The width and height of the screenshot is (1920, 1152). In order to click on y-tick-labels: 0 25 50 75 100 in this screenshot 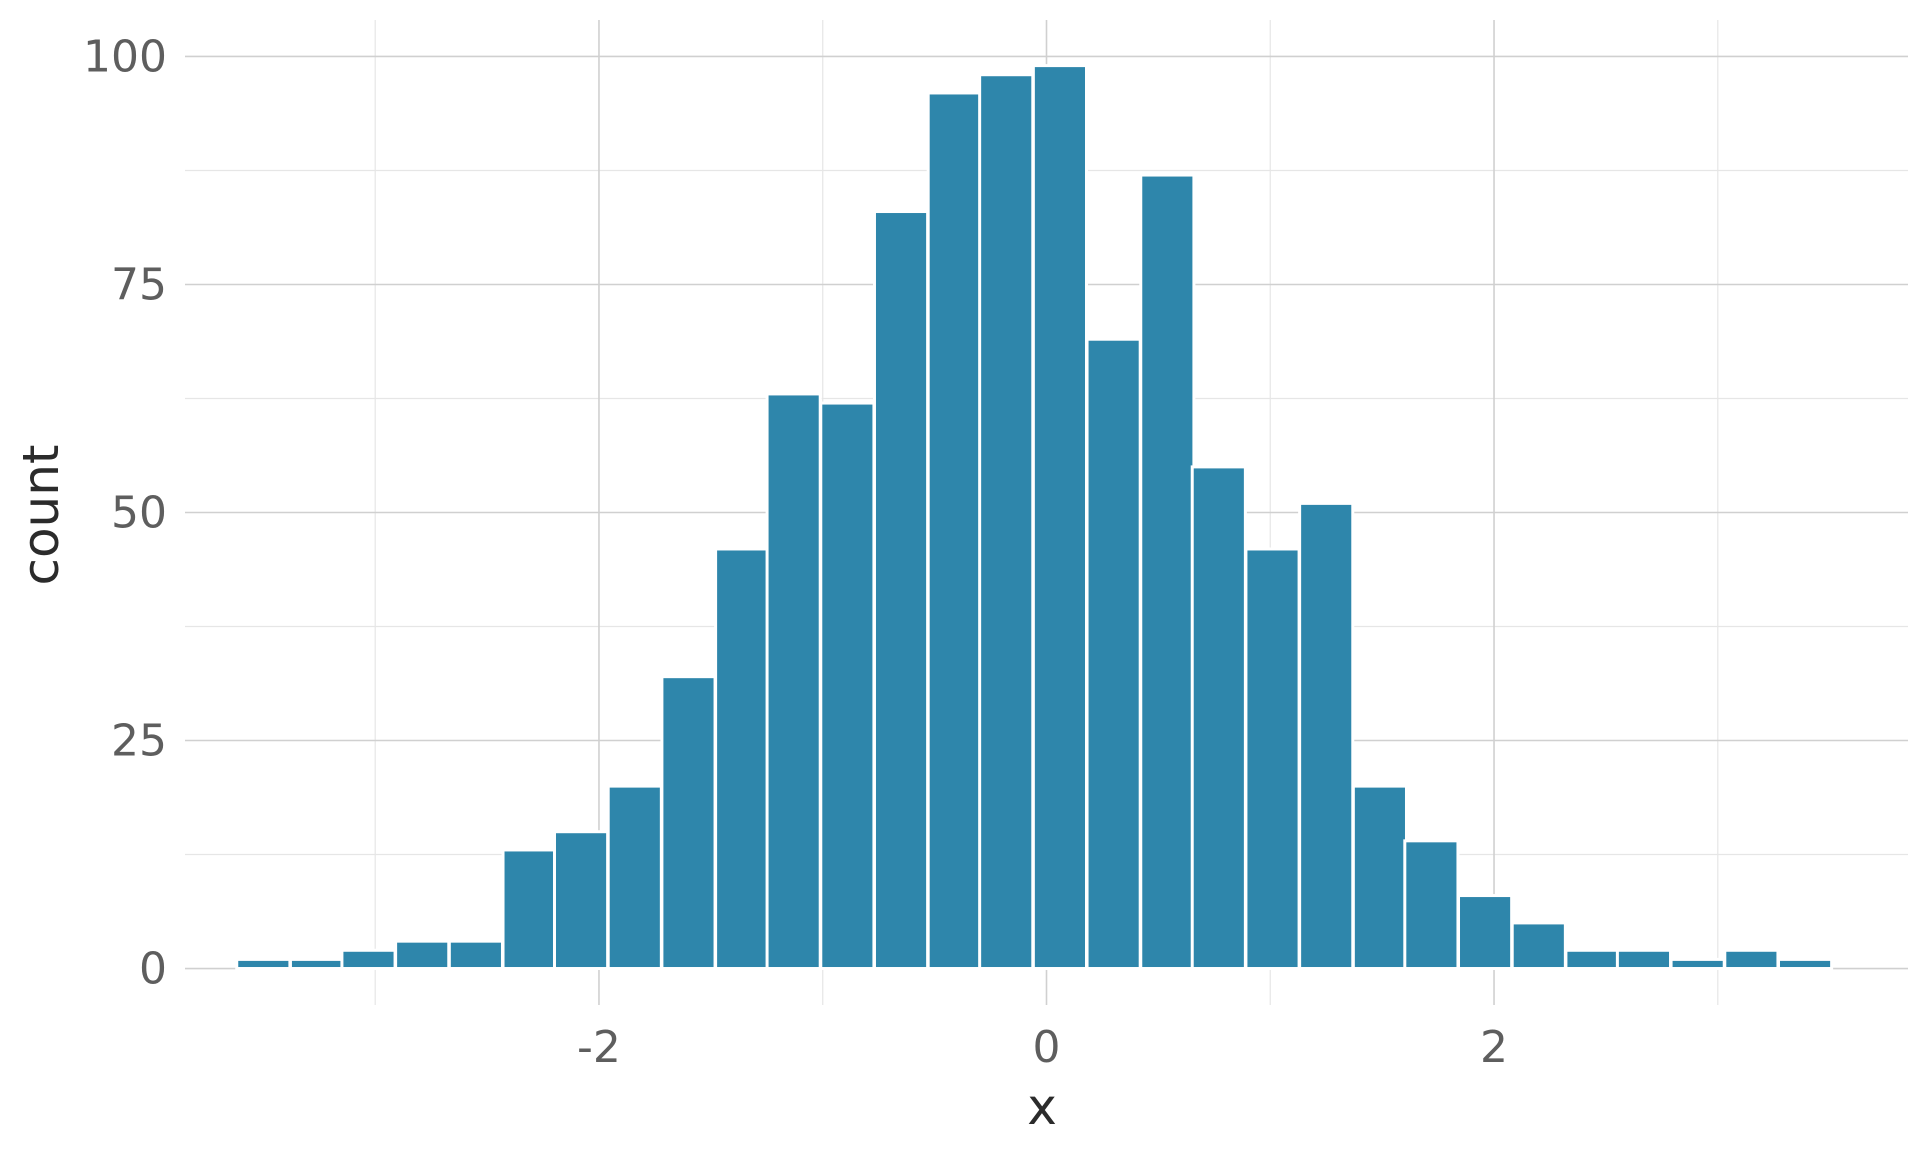, I will do `click(125, 512)`.